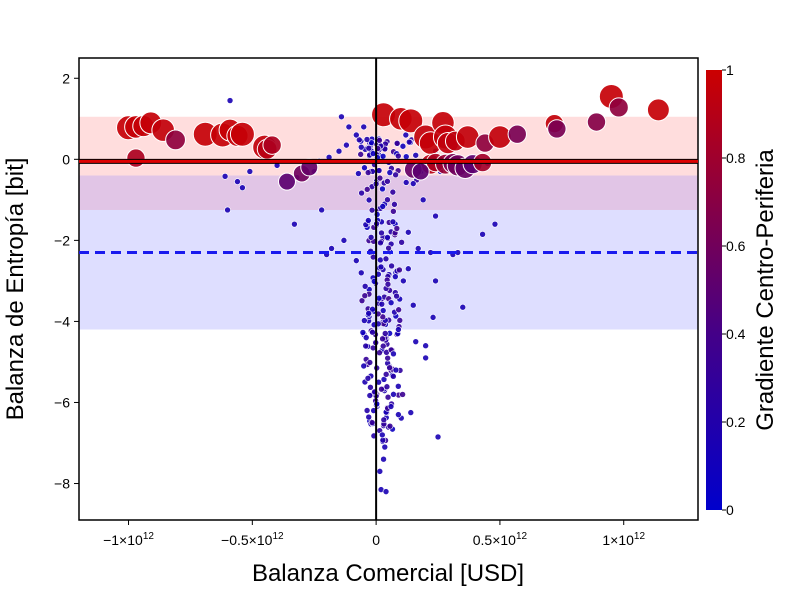 The width and height of the screenshot is (800, 600). I want to click on y-tick-label-2: −2, so click(62, 240).